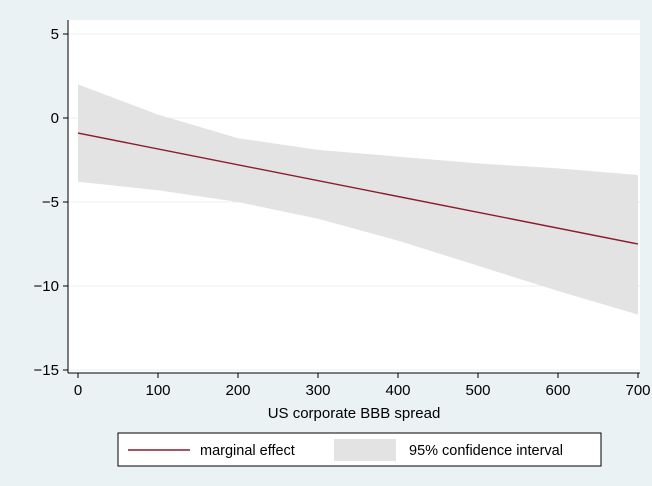 The width and height of the screenshot is (652, 486). I want to click on legend-swatch-confidence-interval, so click(365, 450).